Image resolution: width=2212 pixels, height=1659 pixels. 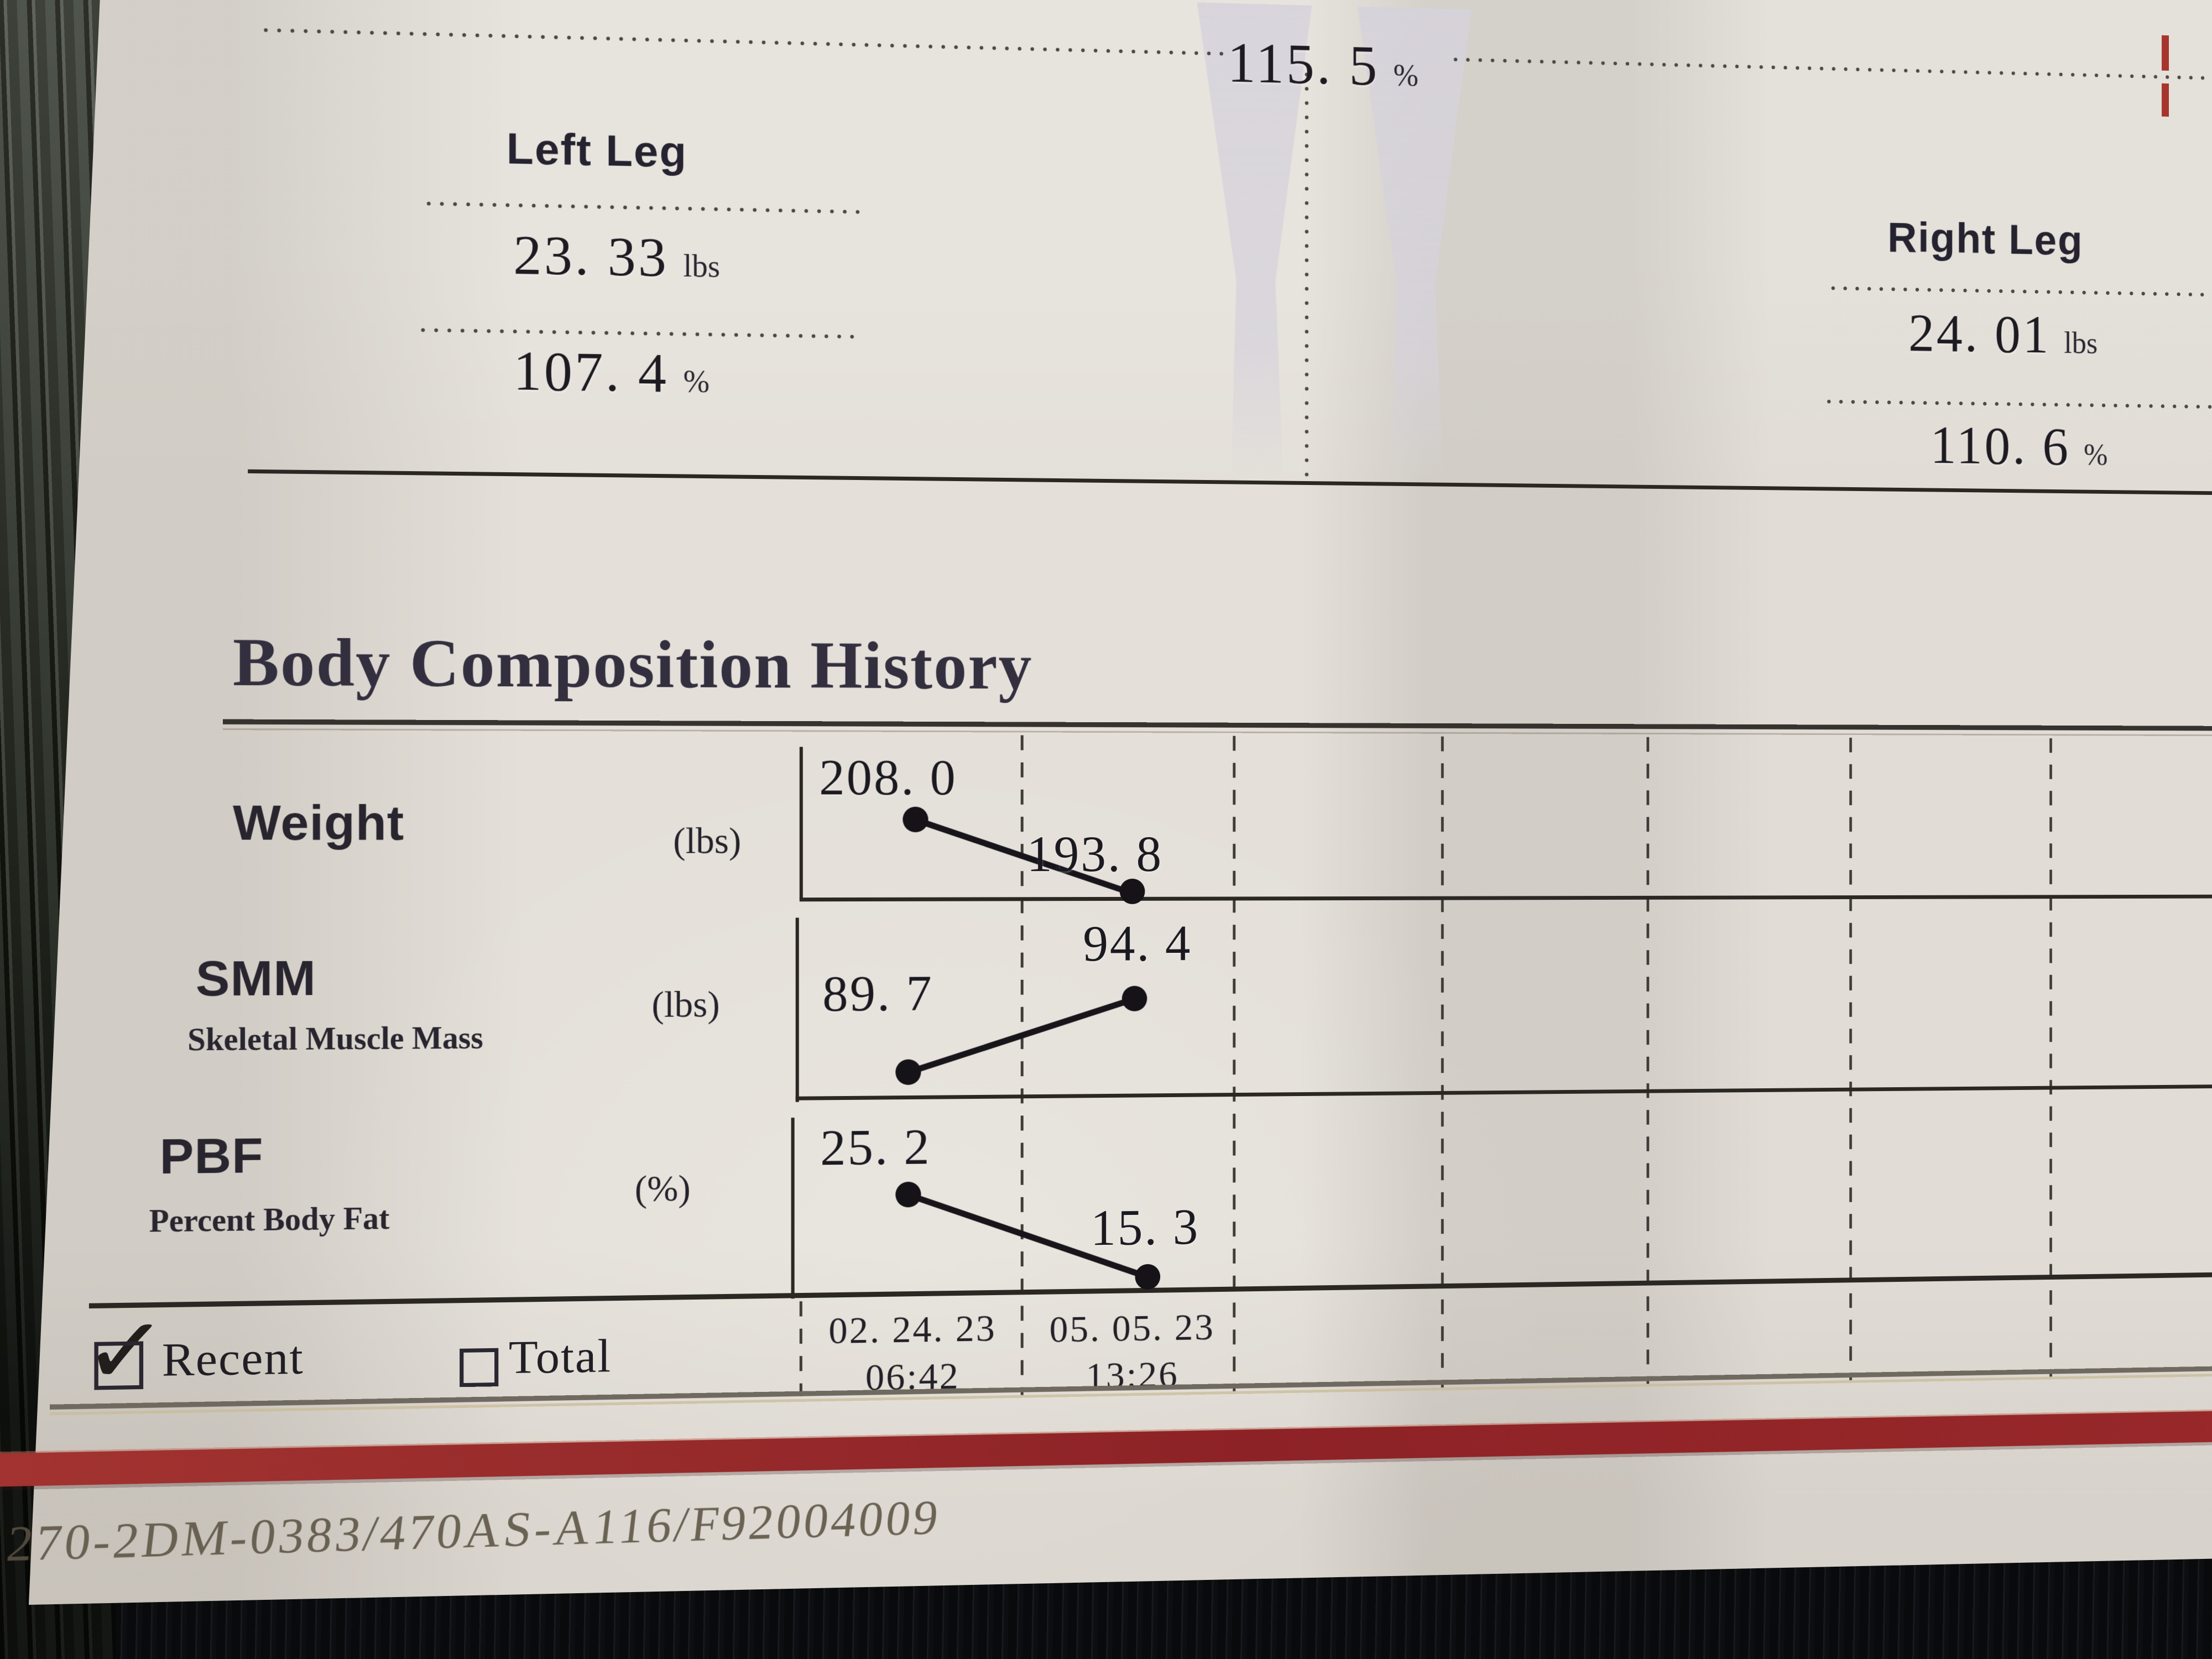 What do you see at coordinates (1980, 333) in the screenshot?
I see `right-leg-mass-value: 24. 01` at bounding box center [1980, 333].